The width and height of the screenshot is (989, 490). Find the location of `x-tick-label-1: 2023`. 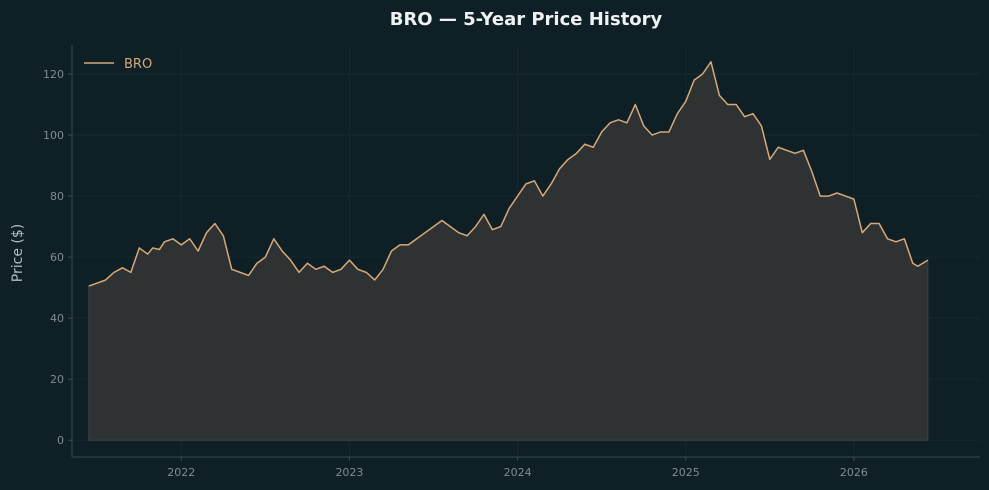

x-tick-label-1: 2023 is located at coordinates (349, 472).